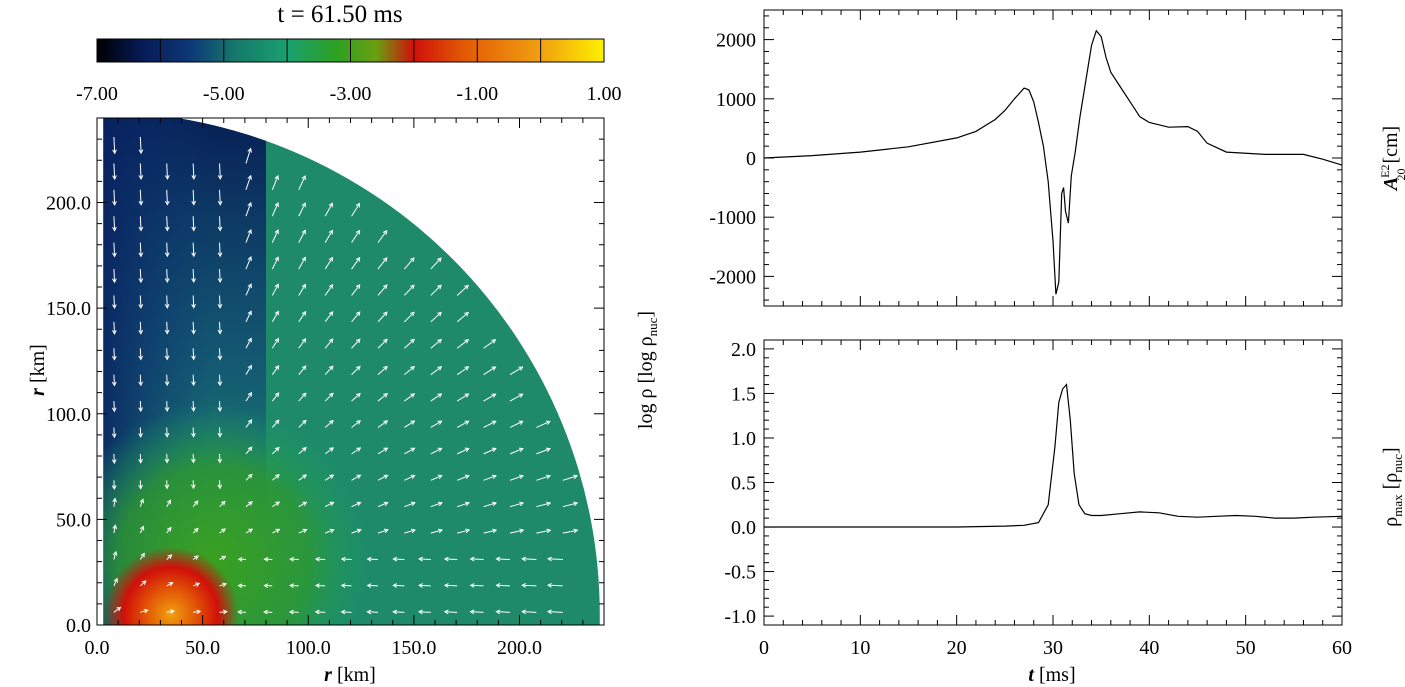 Image resolution: width=1405 pixels, height=687 pixels. What do you see at coordinates (519, 648) in the screenshot?
I see `map-xtick-label: 200.0` at bounding box center [519, 648].